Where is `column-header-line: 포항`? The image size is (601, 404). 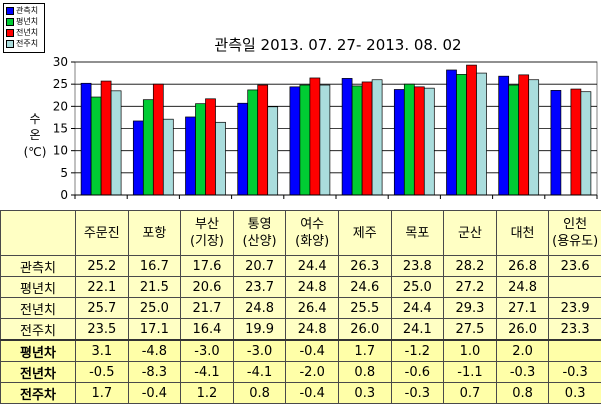
column-header-line: 포항 is located at coordinates (155, 233).